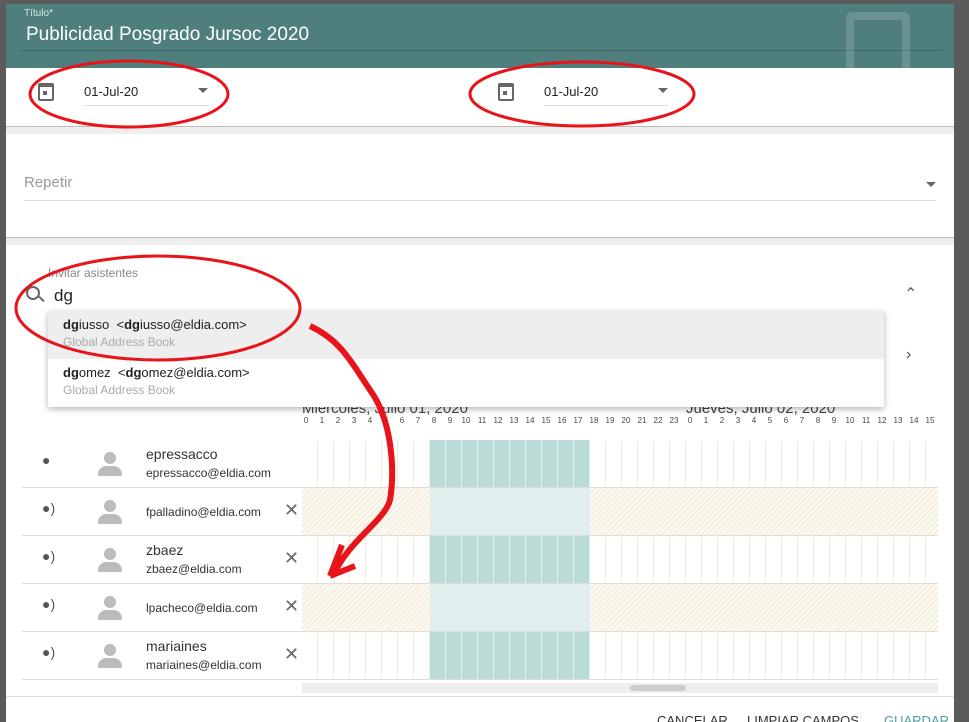 The width and height of the screenshot is (969, 722). Describe the element at coordinates (46, 460) in the screenshot. I see `person-icon: ●` at that location.